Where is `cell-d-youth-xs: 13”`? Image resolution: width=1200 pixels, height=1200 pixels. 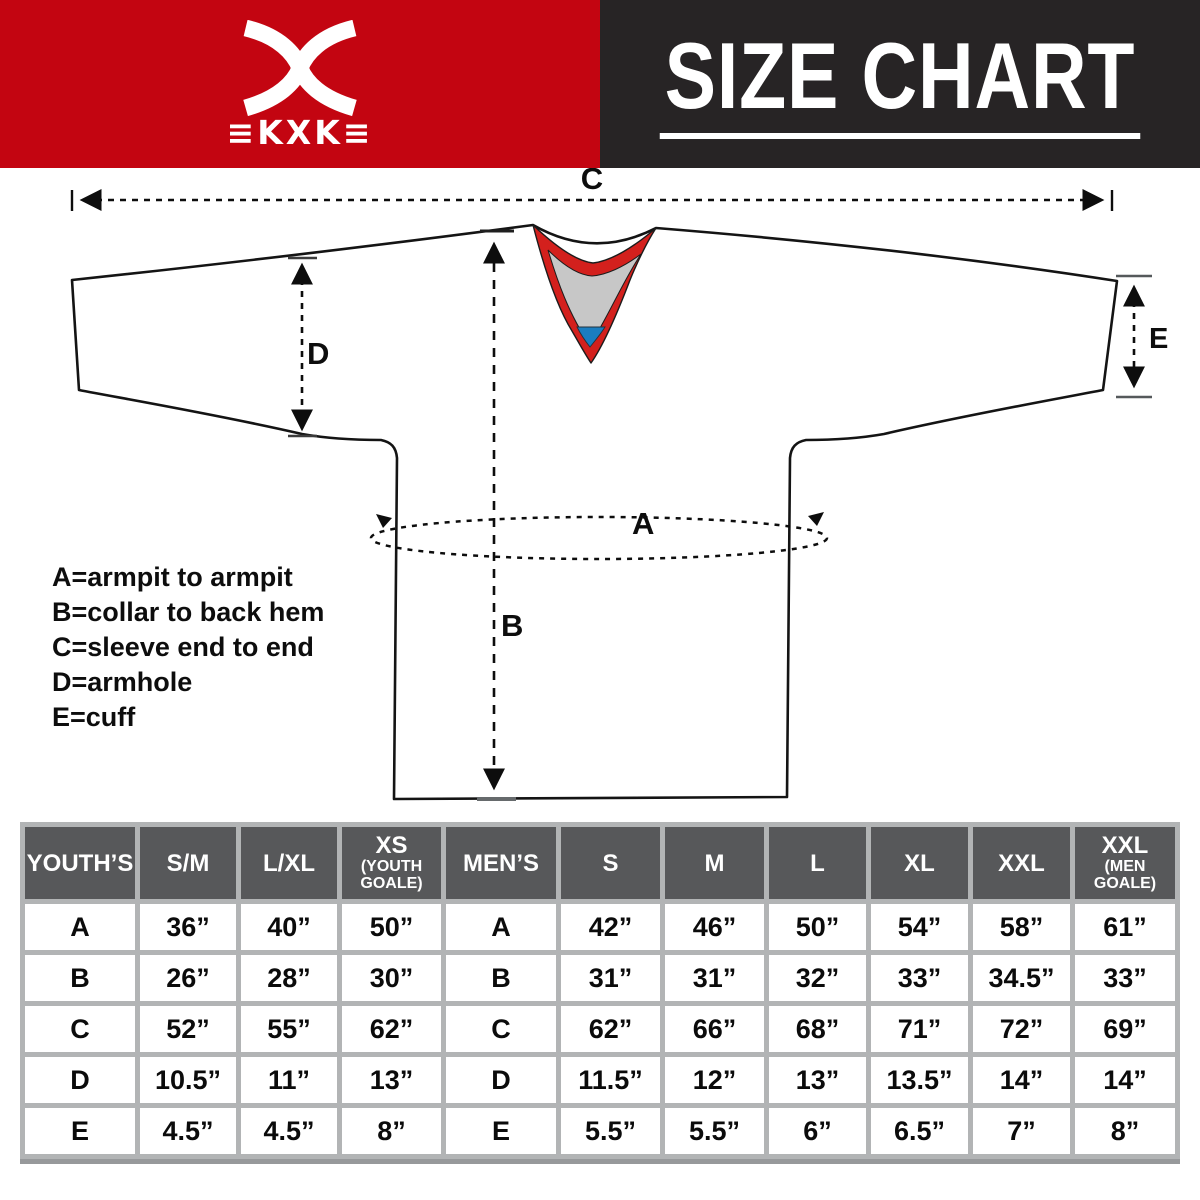
cell-d-youth-xs: 13” is located at coordinates (391, 1080).